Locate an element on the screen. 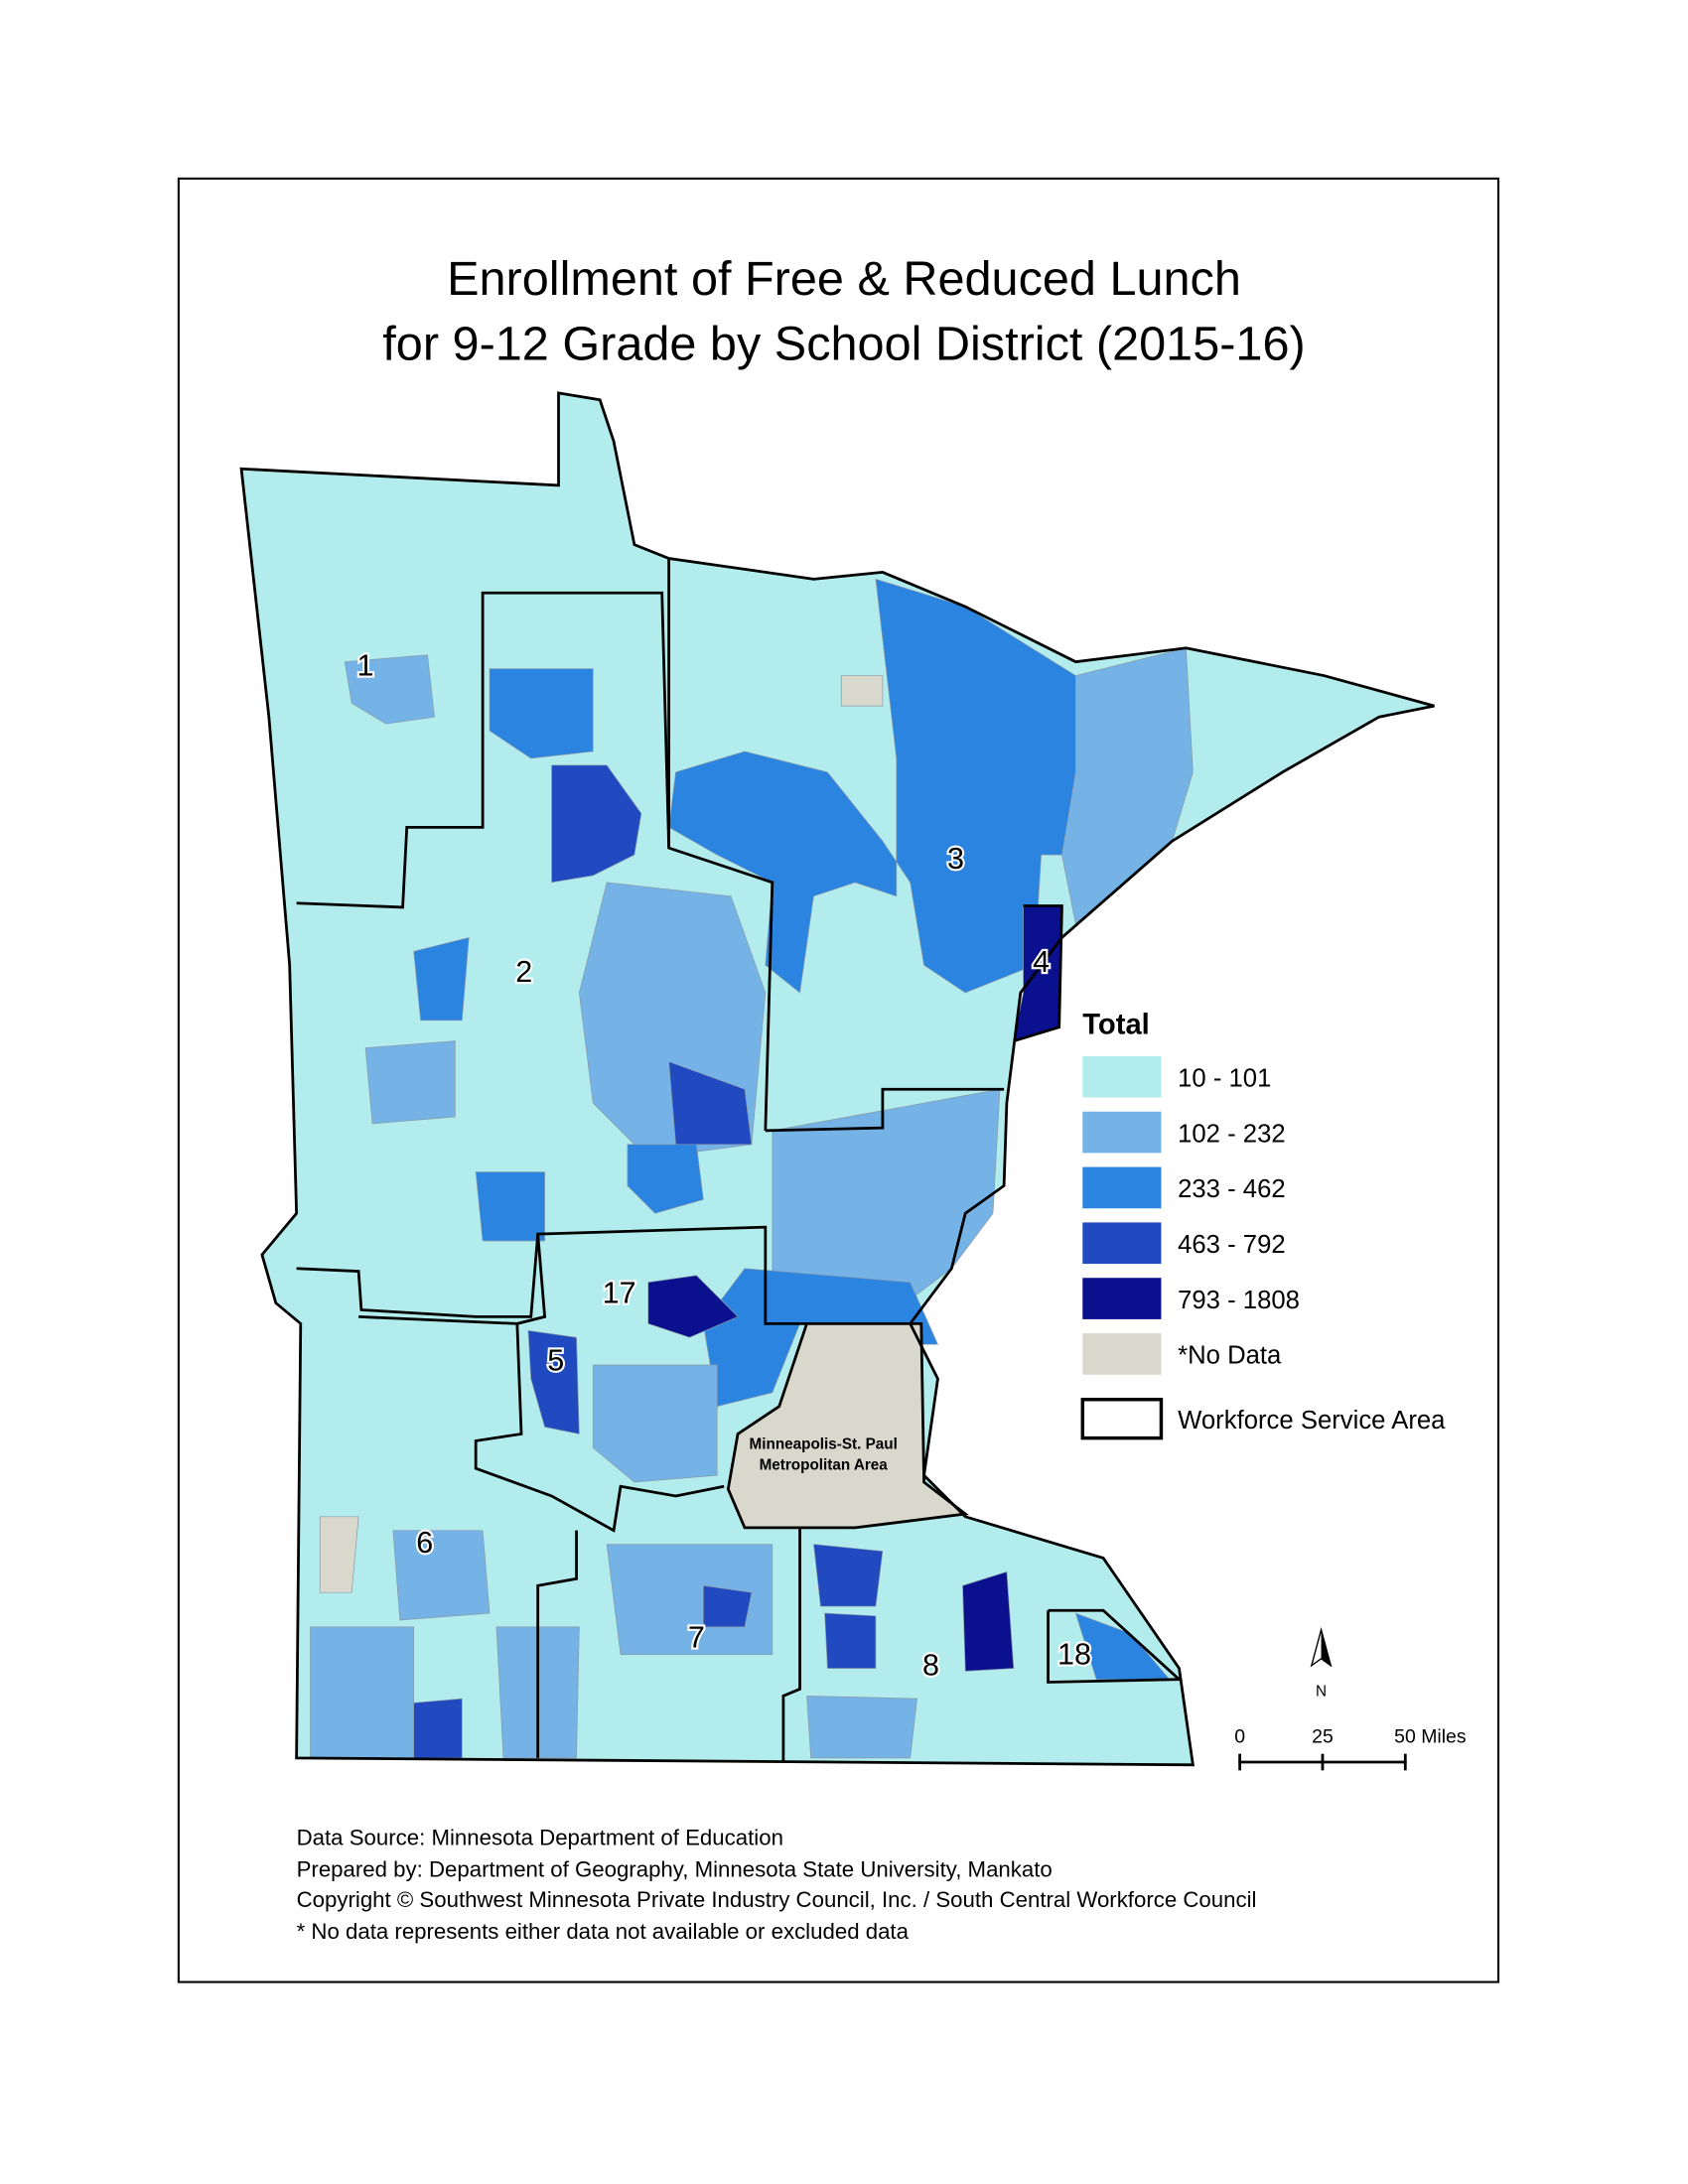  region-label: 7 is located at coordinates (696, 1638).